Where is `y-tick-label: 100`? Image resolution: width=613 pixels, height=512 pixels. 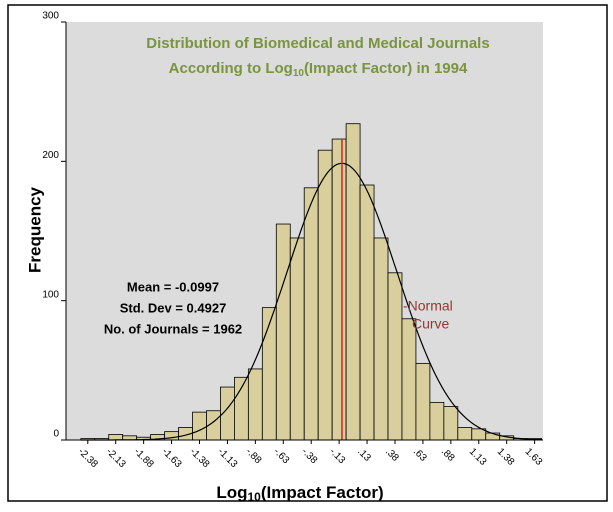 y-tick-label: 100 is located at coordinates (50, 294).